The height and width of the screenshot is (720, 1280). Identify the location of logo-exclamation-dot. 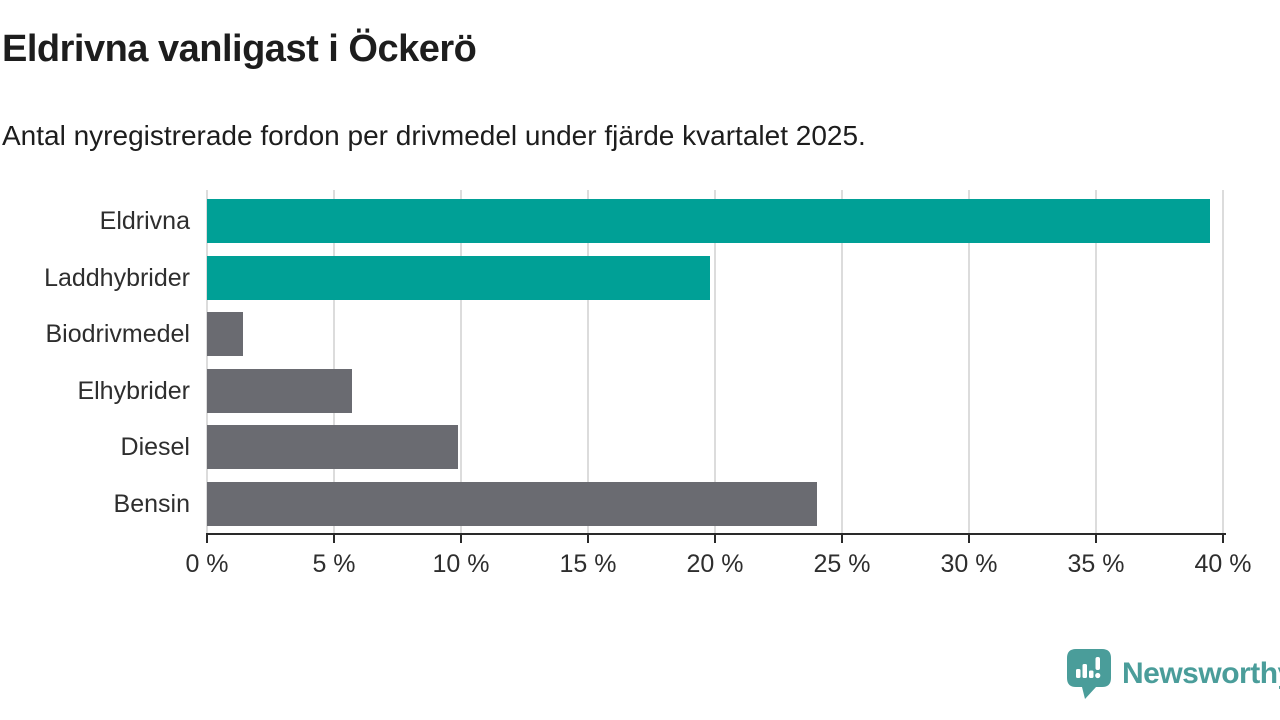
(1098, 675).